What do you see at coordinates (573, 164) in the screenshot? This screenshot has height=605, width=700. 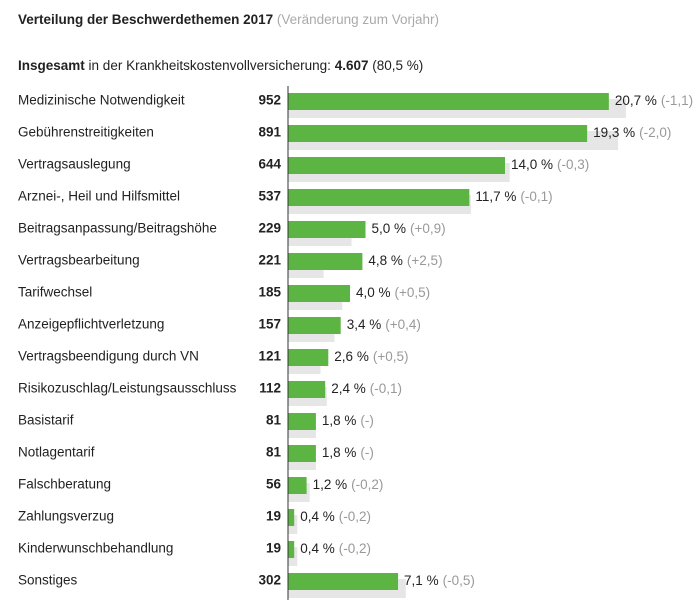 I see `change-label: (-0,3)` at bounding box center [573, 164].